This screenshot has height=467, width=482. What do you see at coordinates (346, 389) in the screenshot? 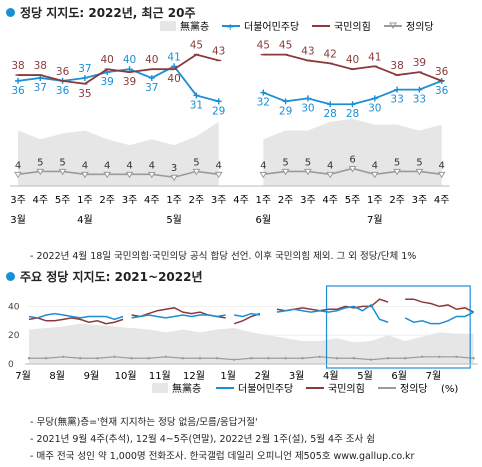
I see `legend-ppp-label: 국민의힘` at bounding box center [346, 389].